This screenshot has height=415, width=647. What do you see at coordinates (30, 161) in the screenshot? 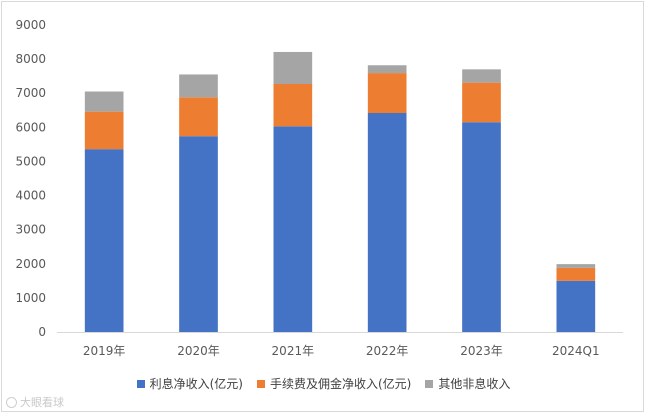
I see `y-tick-label: 5000` at bounding box center [30, 161].